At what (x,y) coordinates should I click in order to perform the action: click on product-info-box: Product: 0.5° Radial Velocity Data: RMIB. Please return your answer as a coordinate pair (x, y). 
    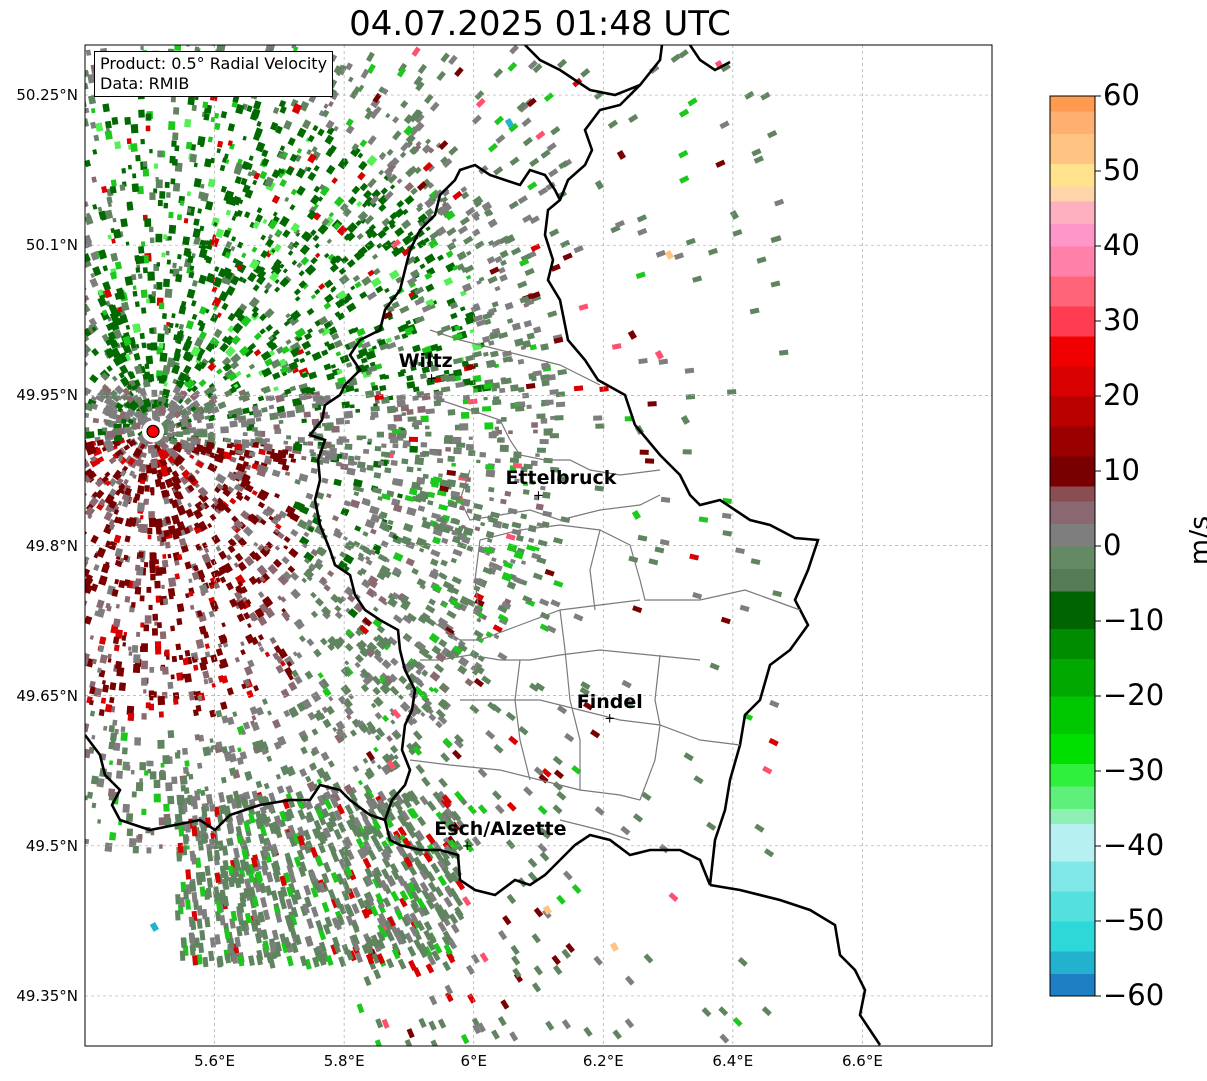
    Looking at the image, I should click on (214, 74).